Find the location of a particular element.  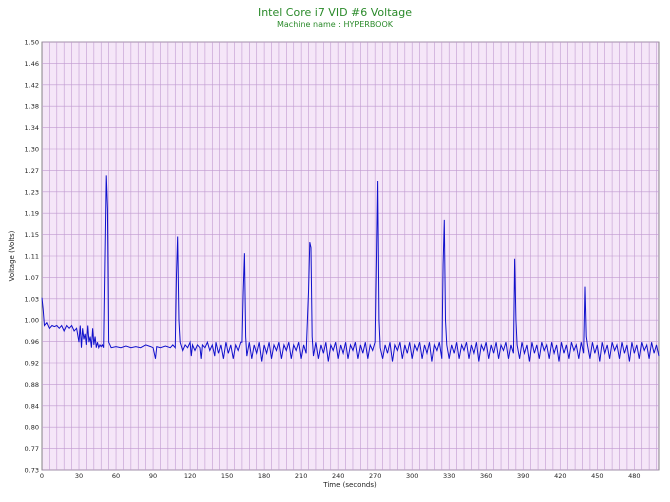

x-tick-label: 480 is located at coordinates (634, 476).